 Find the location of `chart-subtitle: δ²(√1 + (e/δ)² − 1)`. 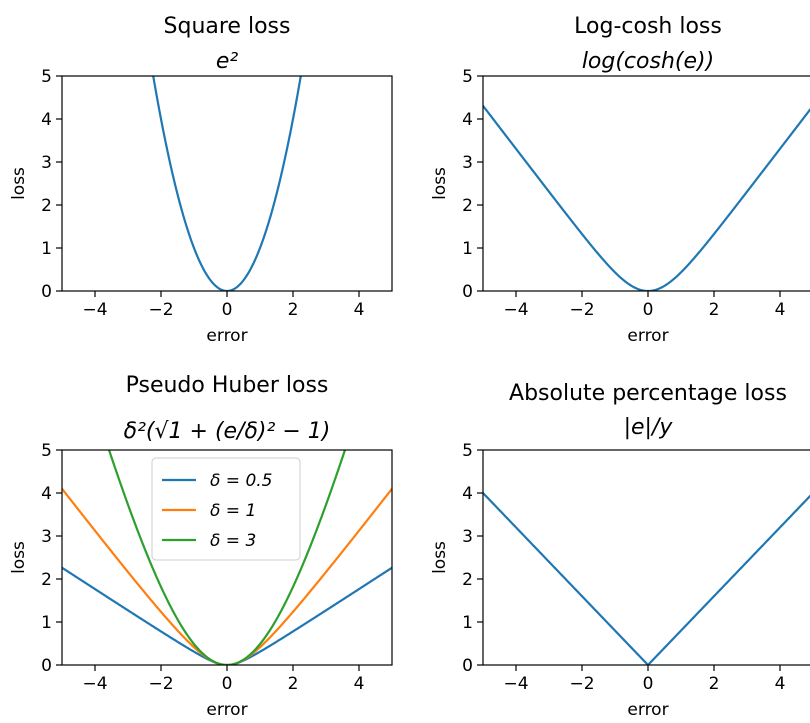

chart-subtitle: δ²(√1 + (e/δ)² − 1) is located at coordinates (227, 431).